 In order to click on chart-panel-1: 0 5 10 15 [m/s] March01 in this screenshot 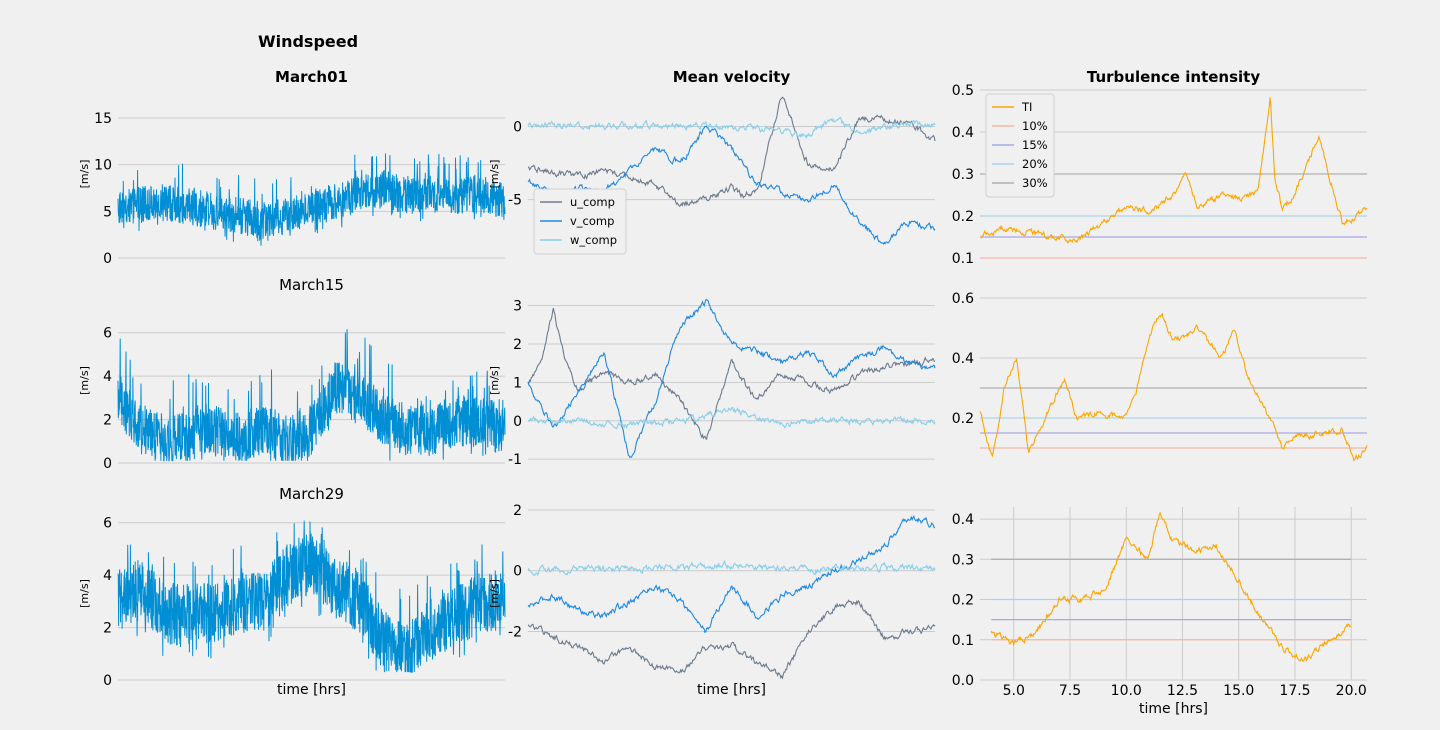, I will do `click(292, 167)`.